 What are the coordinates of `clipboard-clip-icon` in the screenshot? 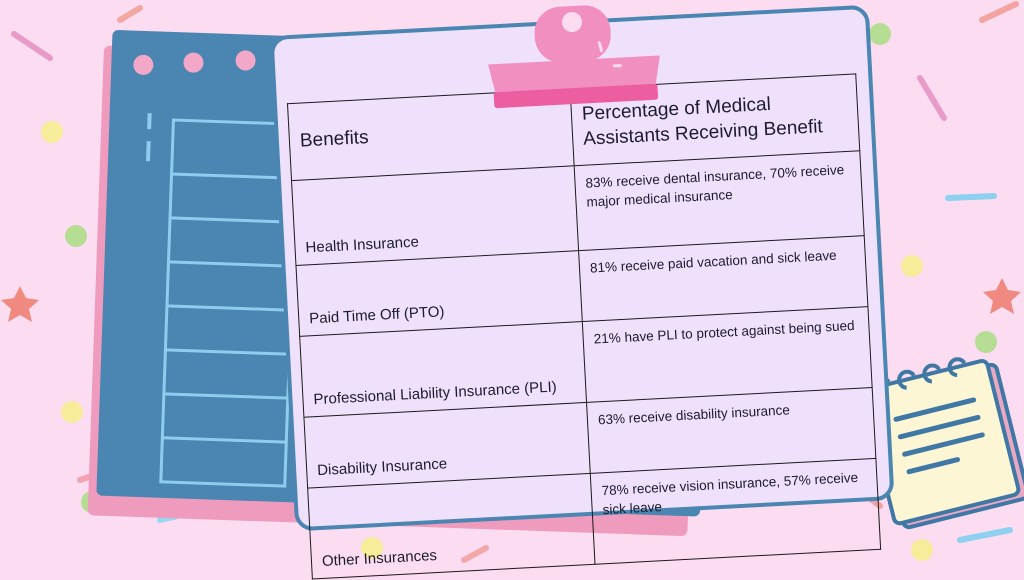 It's located at (574, 56).